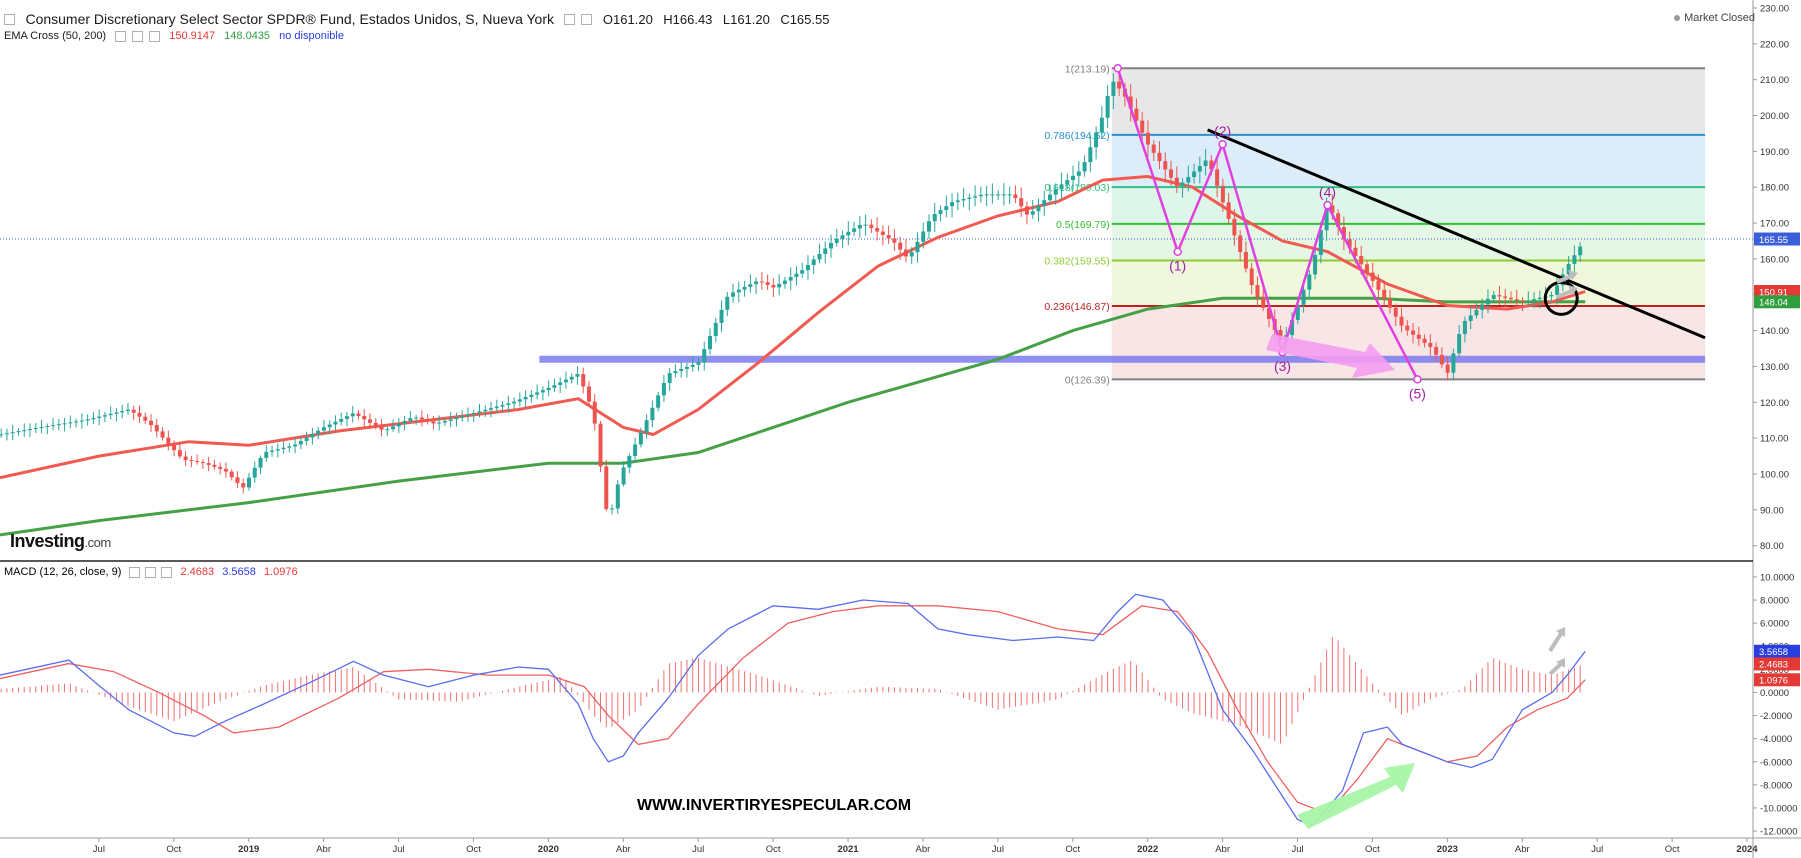  Describe the element at coordinates (1076, 307) in the screenshot. I see `fib-level-label: 0.236(146.87)` at that location.